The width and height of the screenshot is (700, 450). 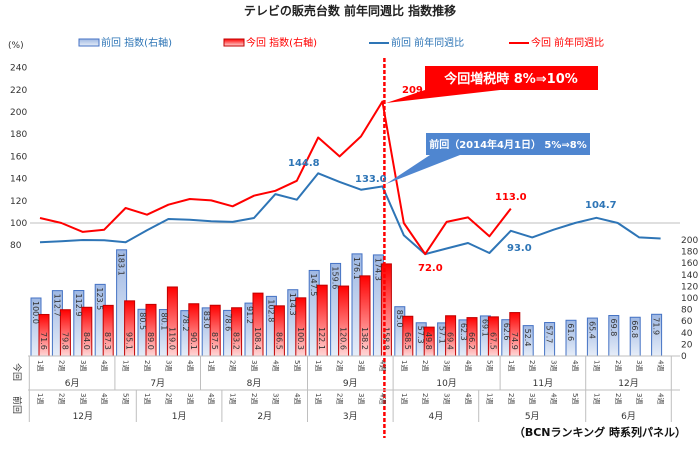 What do you see at coordinates (689, 299) in the screenshot?
I see `right-axis-tick-label: 100` at bounding box center [689, 299].